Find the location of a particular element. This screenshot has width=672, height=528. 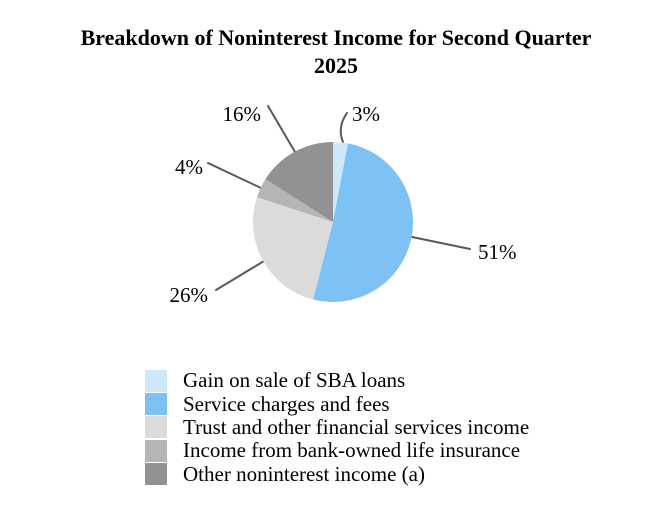

legend-label: Service charges and fees is located at coordinates (286, 403).